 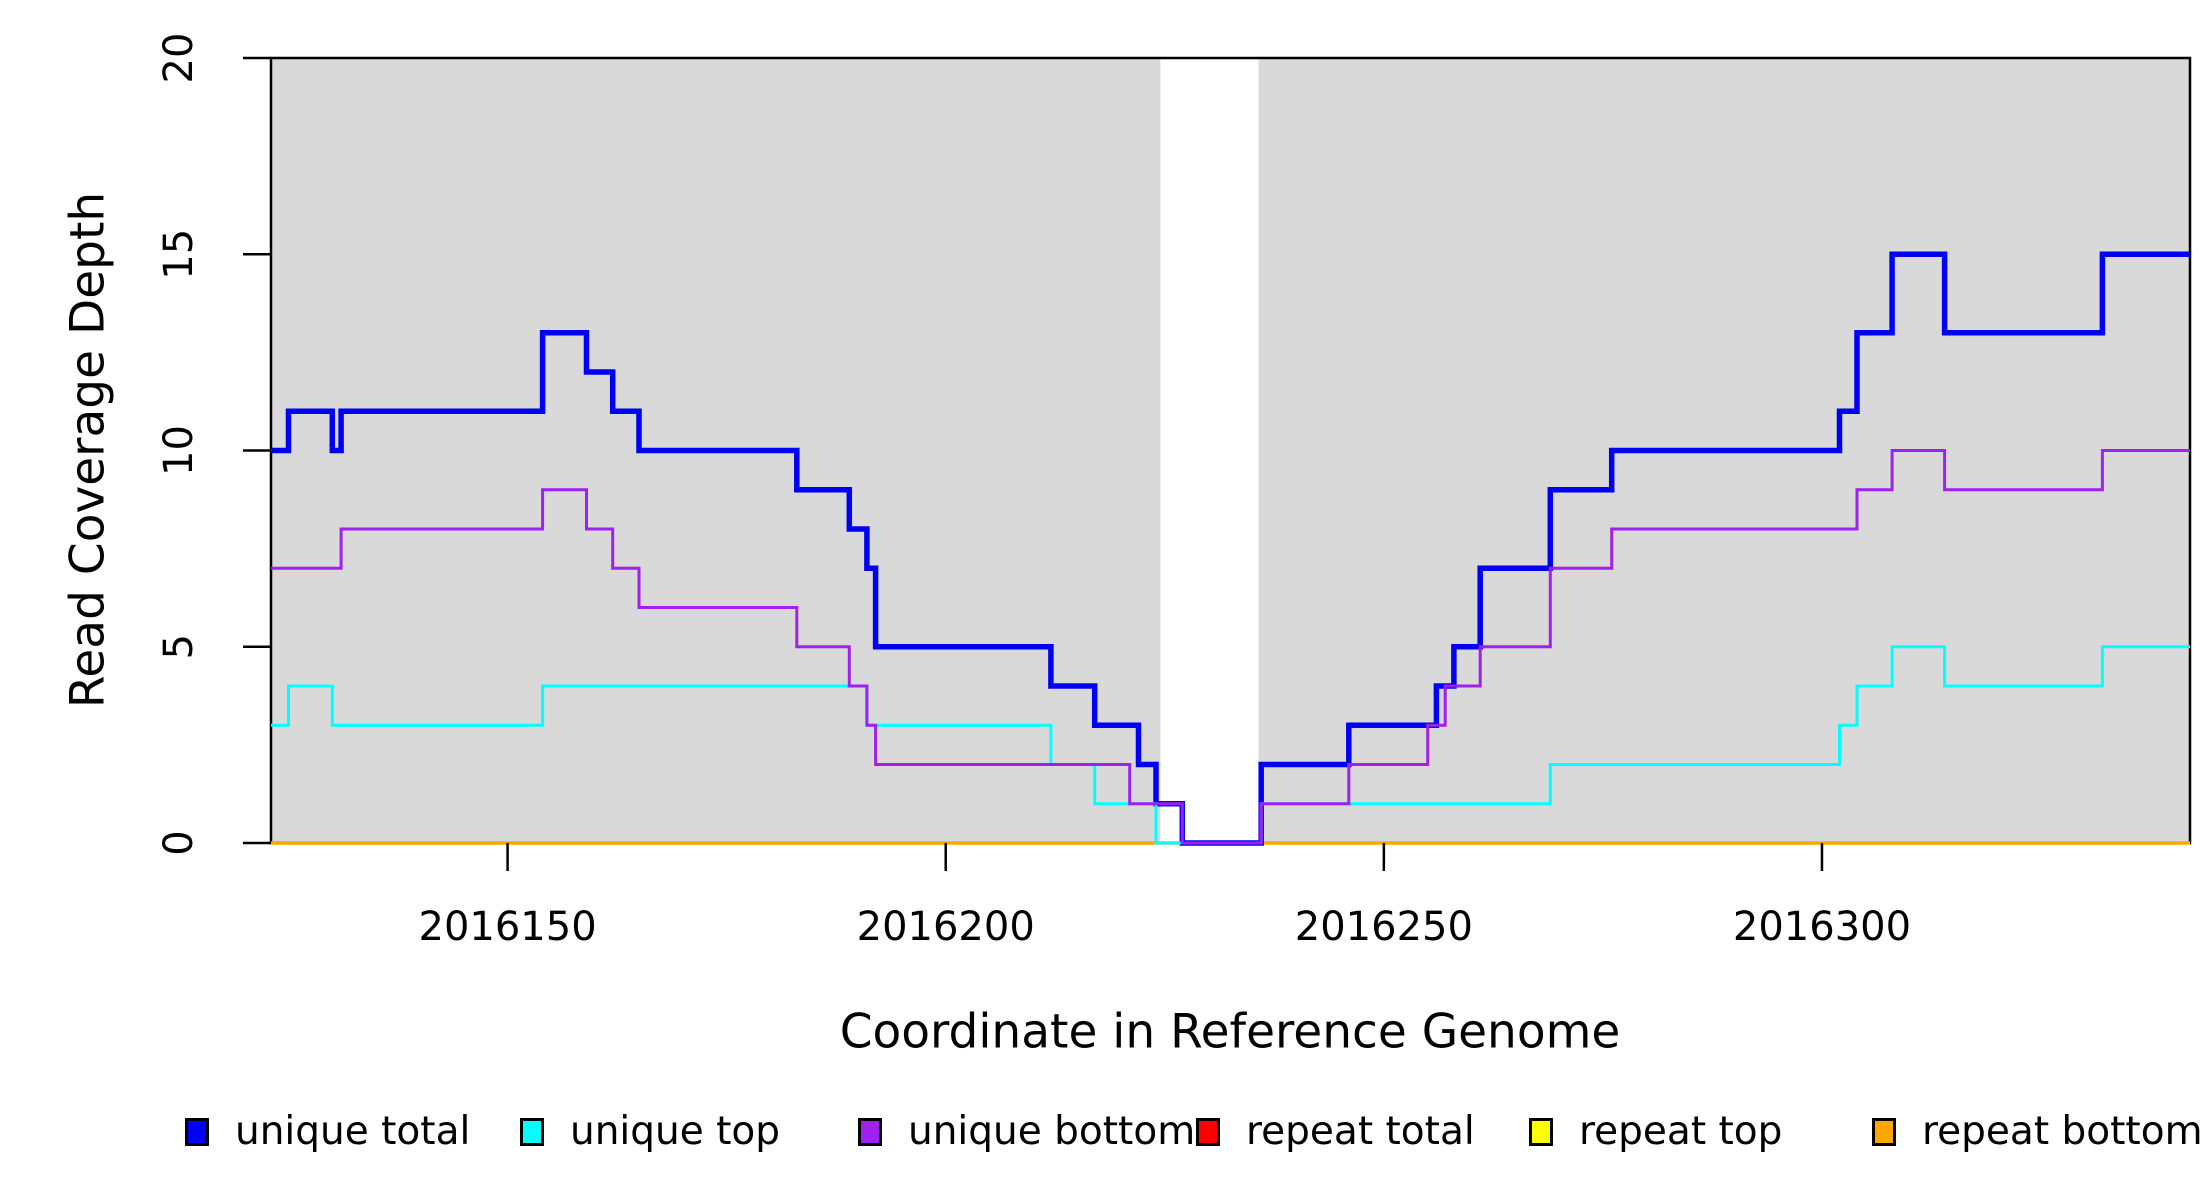 I want to click on zero-coverage-band, so click(x=1209, y=450).